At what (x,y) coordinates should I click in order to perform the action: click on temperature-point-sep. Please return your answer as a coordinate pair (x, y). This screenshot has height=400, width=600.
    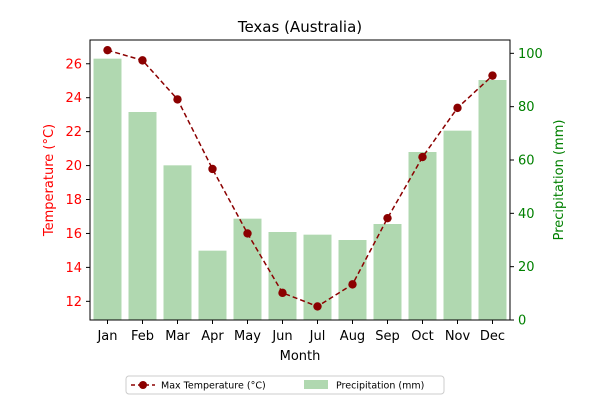
    Looking at the image, I should click on (387, 218).